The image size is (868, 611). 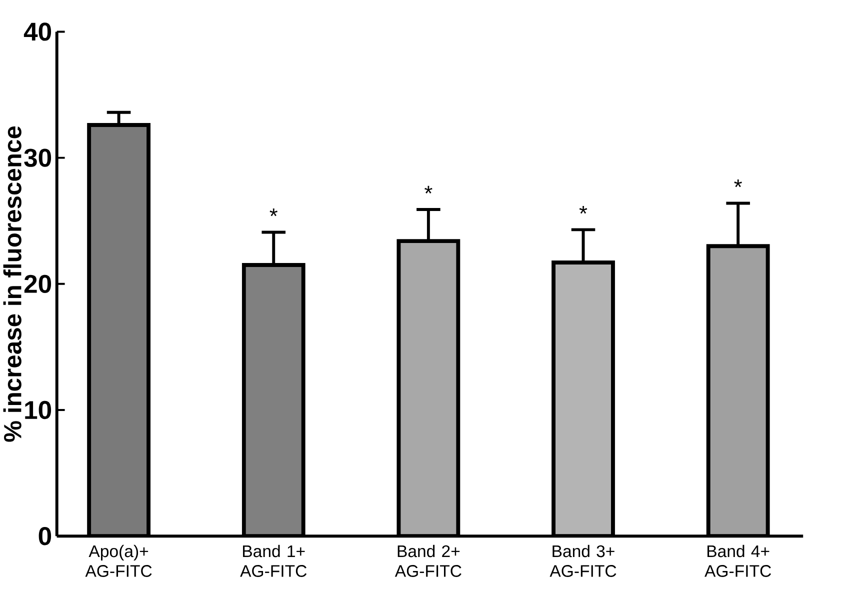 I want to click on x-tick-label: Band 1+ AG-FITC, so click(x=273, y=560).